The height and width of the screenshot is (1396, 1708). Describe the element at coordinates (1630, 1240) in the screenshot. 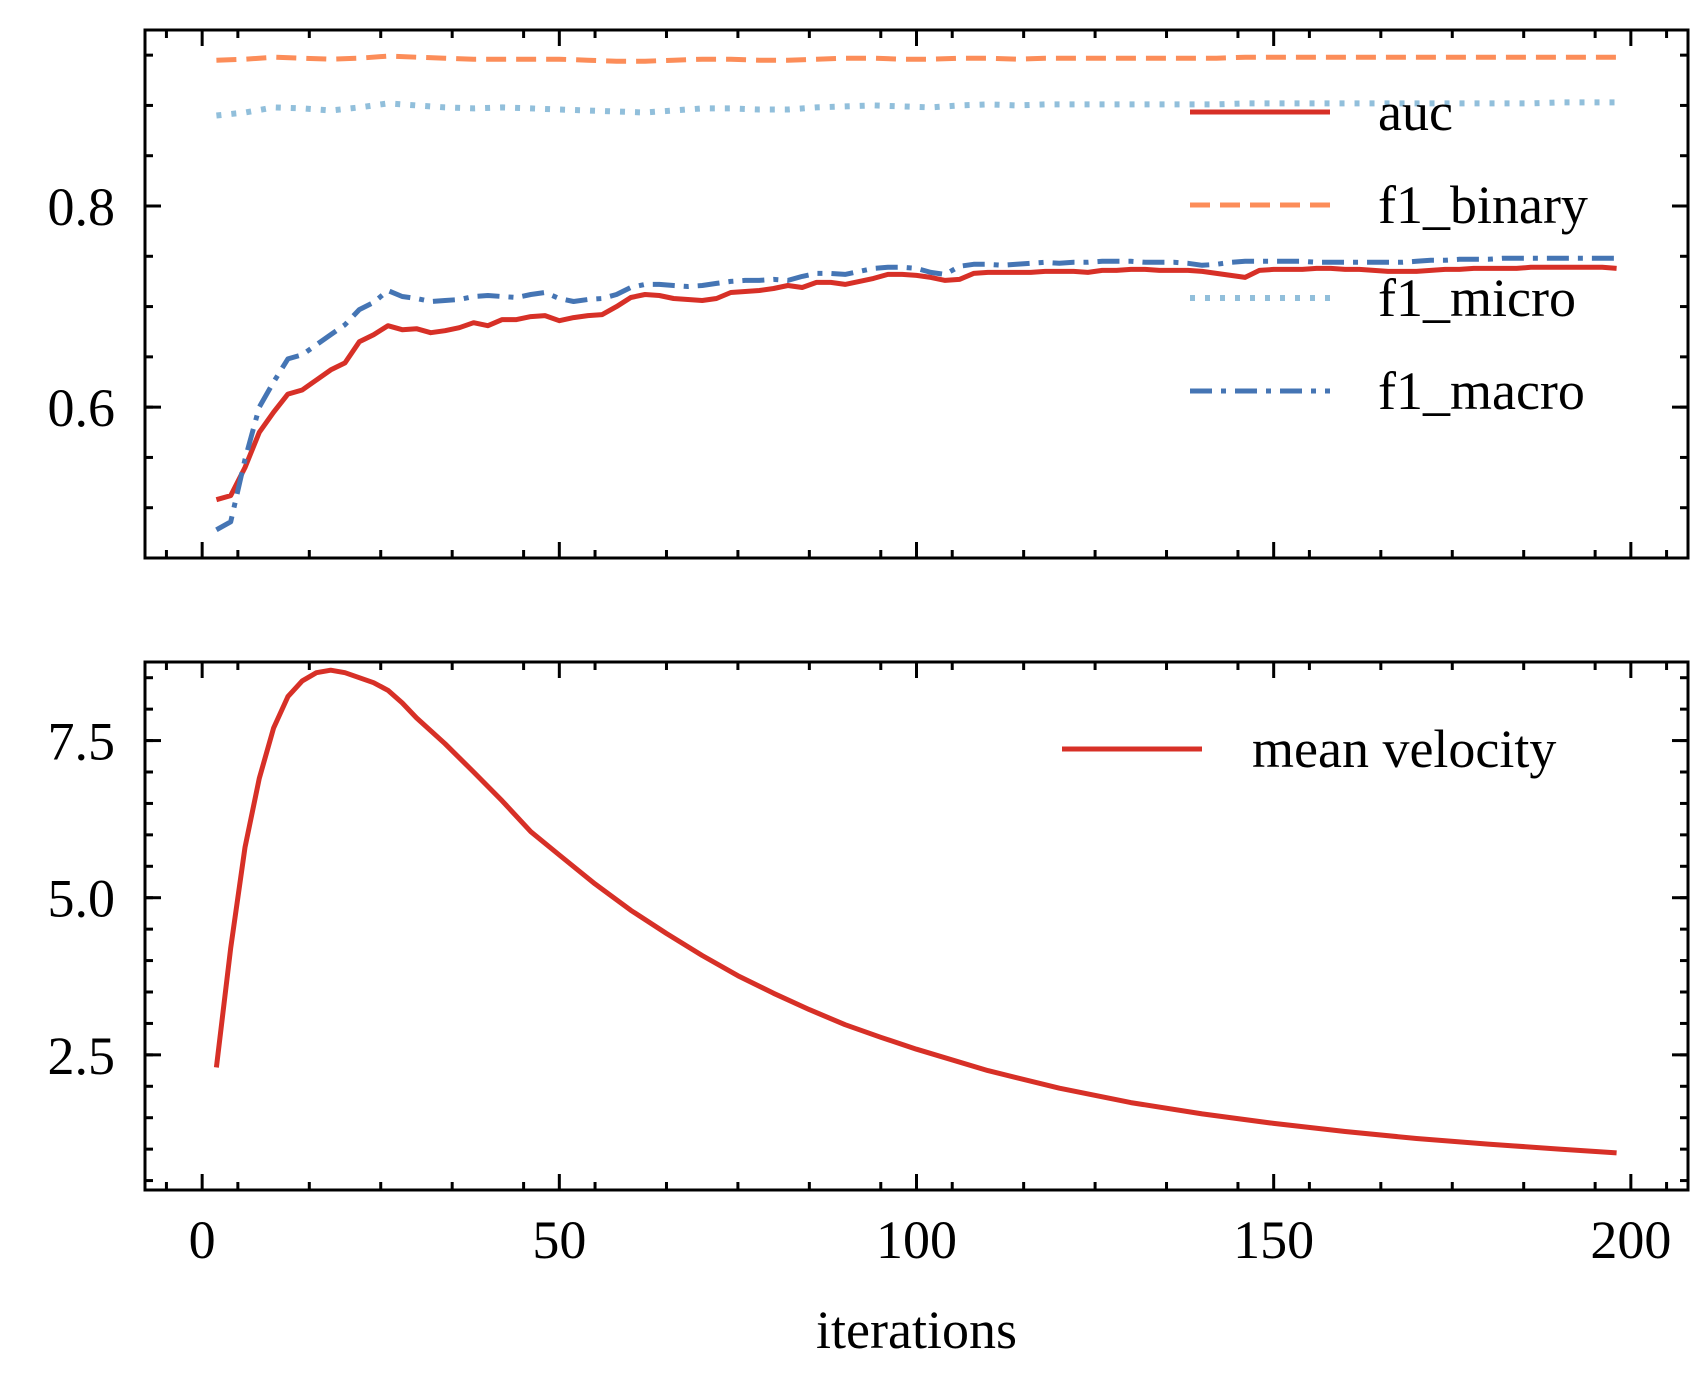

I see `x-tick-label: 200` at that location.